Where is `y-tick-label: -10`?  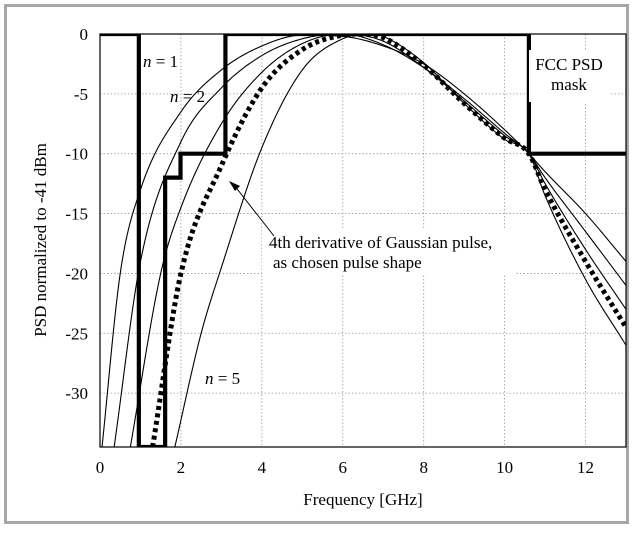 y-tick-label: -10 is located at coordinates (76, 154).